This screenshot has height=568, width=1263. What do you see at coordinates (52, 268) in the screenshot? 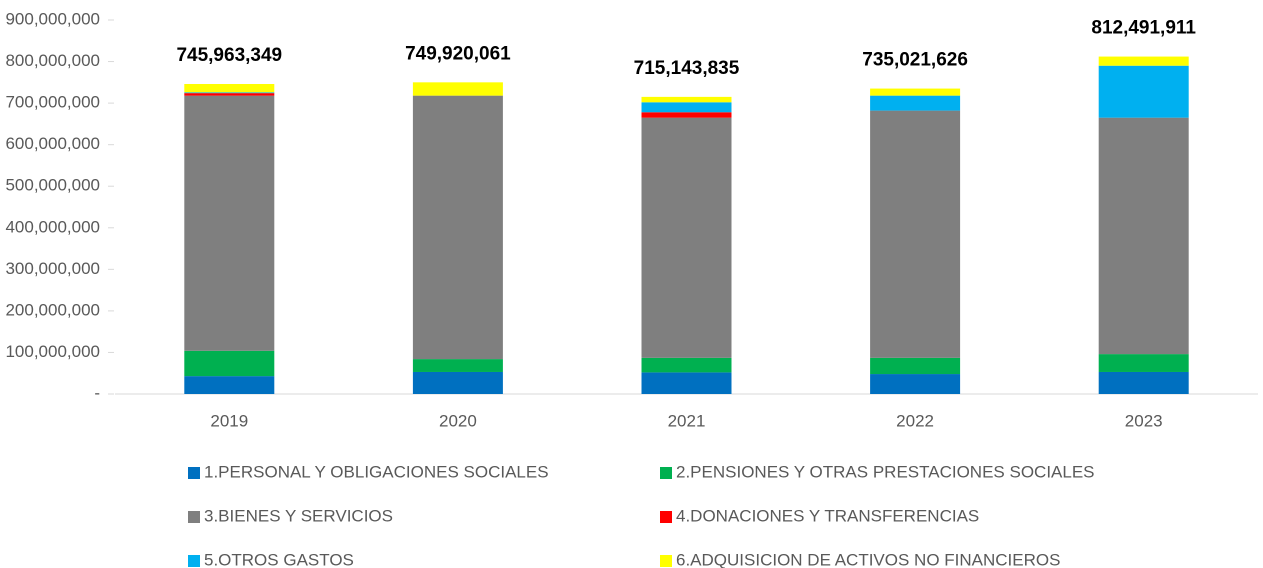
I see `y-tick-label: 300,000,000` at bounding box center [52, 268].